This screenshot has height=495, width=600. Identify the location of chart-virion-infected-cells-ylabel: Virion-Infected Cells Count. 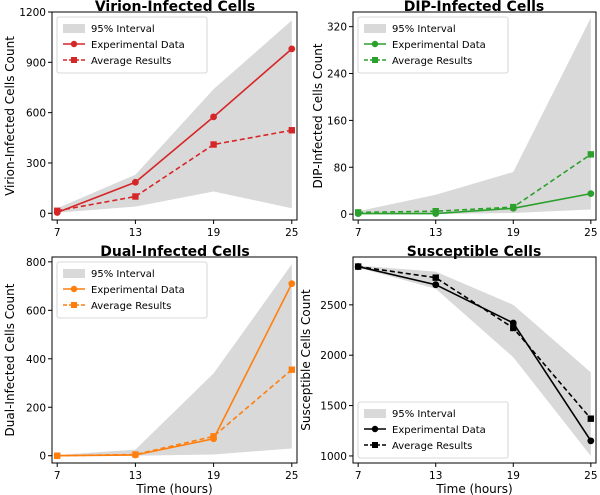
(10, 116).